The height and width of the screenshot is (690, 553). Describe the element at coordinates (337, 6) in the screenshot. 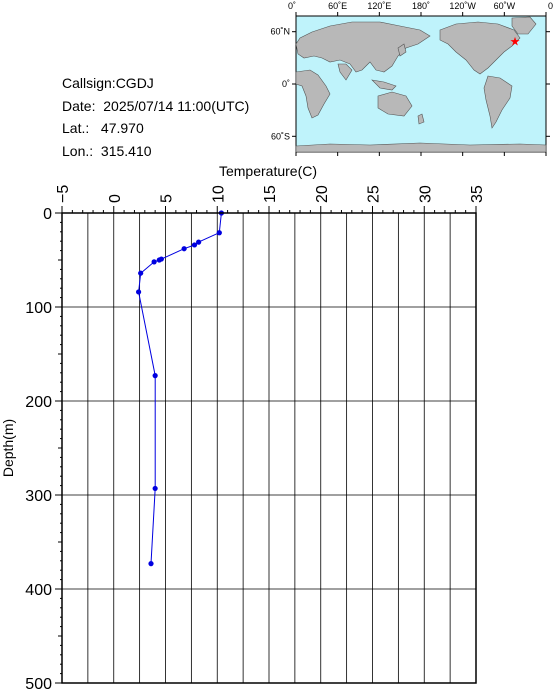

I see `map-lon-label: 60˚E` at that location.